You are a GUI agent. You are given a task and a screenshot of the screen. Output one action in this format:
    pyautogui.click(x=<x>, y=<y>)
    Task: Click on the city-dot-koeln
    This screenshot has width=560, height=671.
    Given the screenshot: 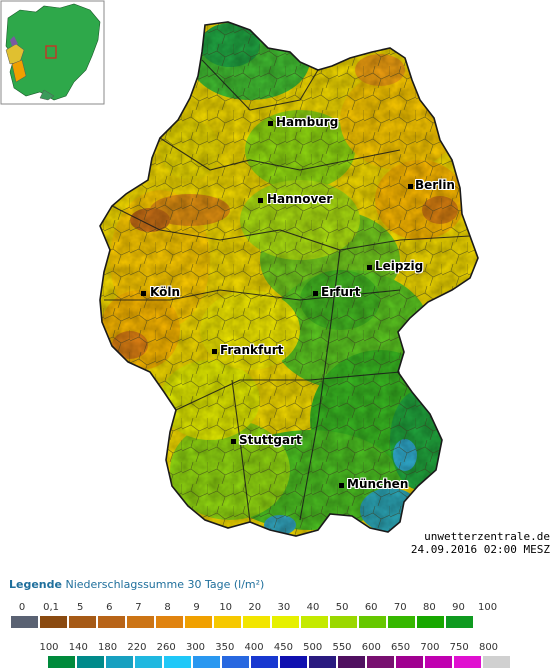 What is the action you would take?
    pyautogui.click(x=143, y=293)
    